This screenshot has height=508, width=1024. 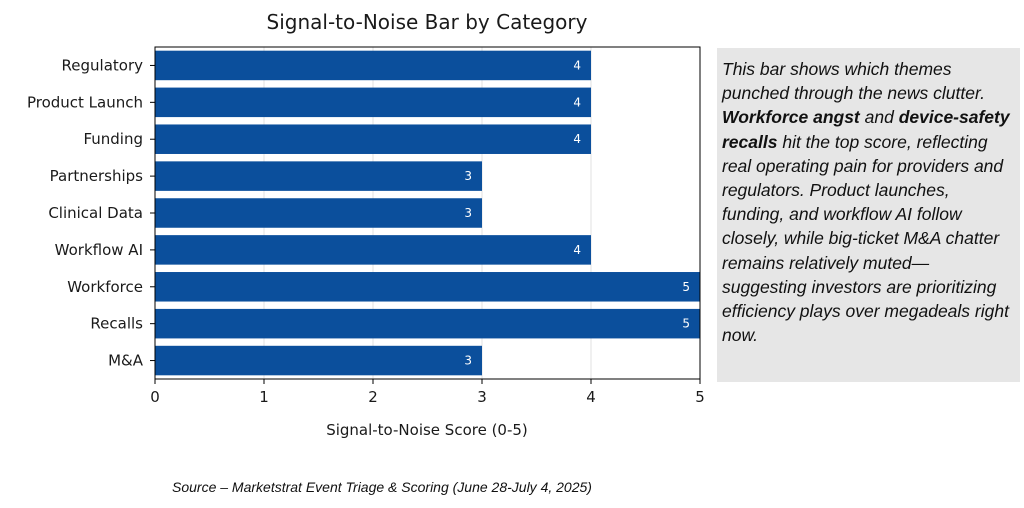 What do you see at coordinates (113, 139) in the screenshot?
I see `y-tick-label: Funding` at bounding box center [113, 139].